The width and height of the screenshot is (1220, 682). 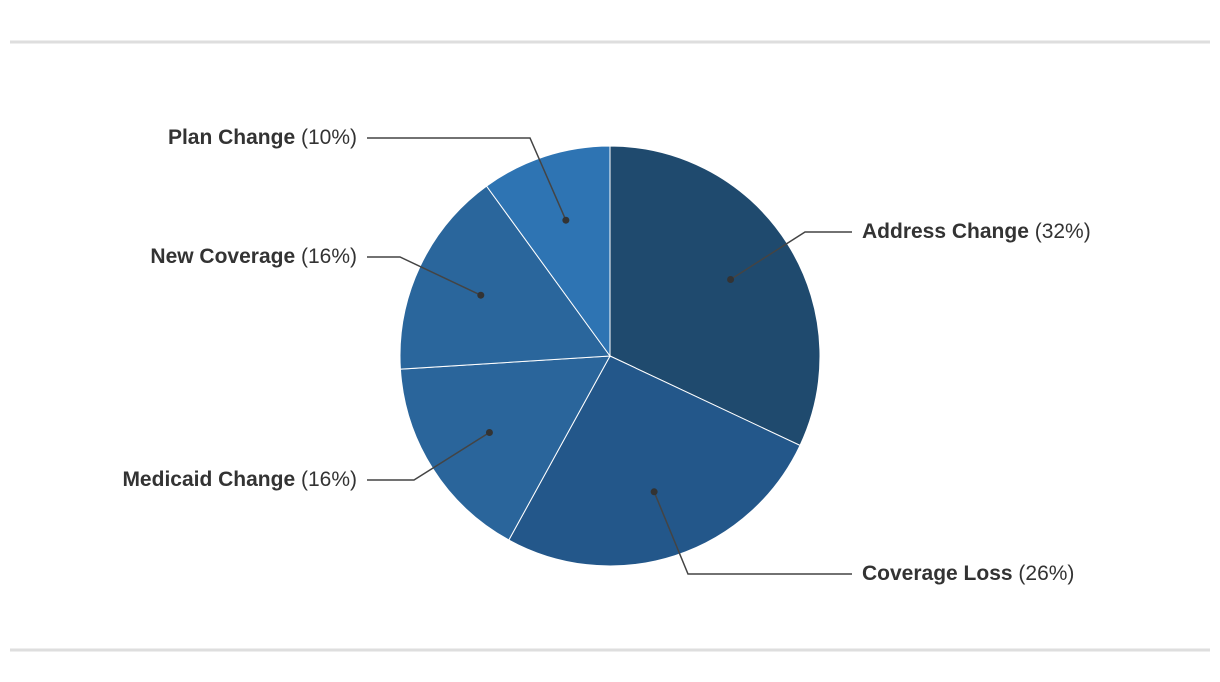 What do you see at coordinates (937, 573) in the screenshot?
I see `slice-name: Coverage Loss` at bounding box center [937, 573].